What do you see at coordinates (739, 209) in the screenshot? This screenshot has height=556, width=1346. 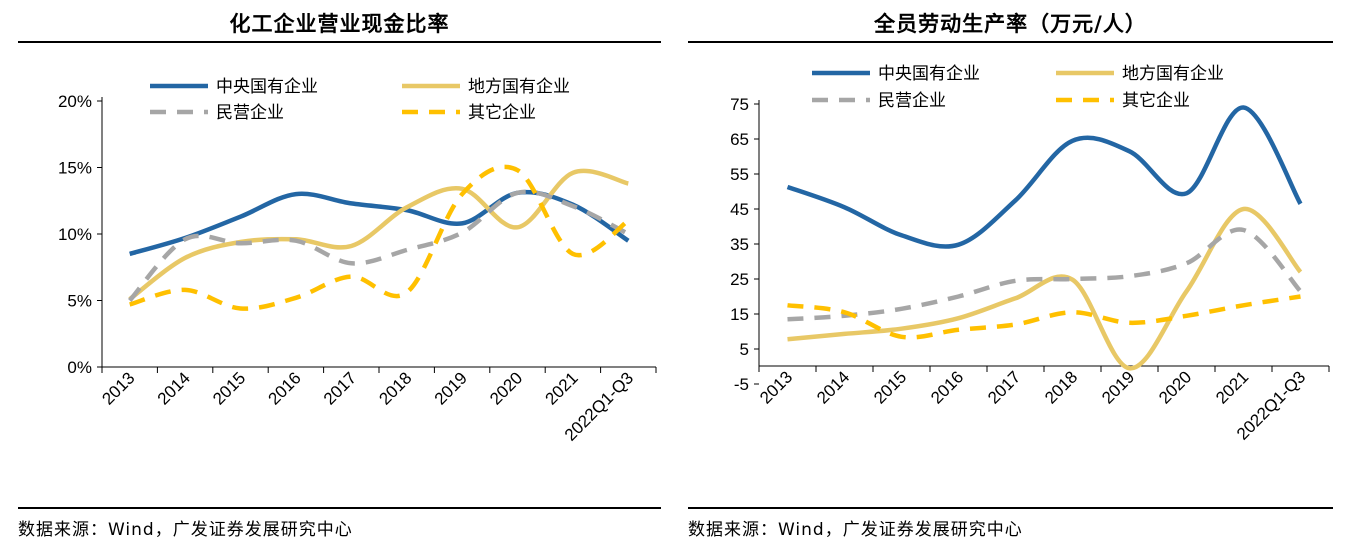 I see `y-tick-label: 45` at bounding box center [739, 209].